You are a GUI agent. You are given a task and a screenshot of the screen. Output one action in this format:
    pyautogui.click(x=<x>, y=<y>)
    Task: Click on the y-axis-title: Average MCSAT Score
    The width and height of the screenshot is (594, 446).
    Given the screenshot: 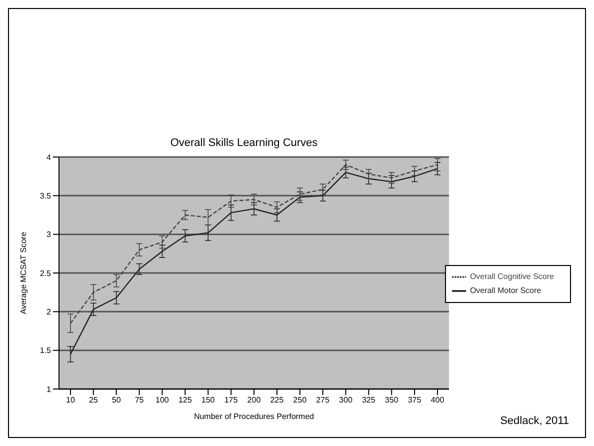 What is the action you would take?
    pyautogui.click(x=23, y=272)
    